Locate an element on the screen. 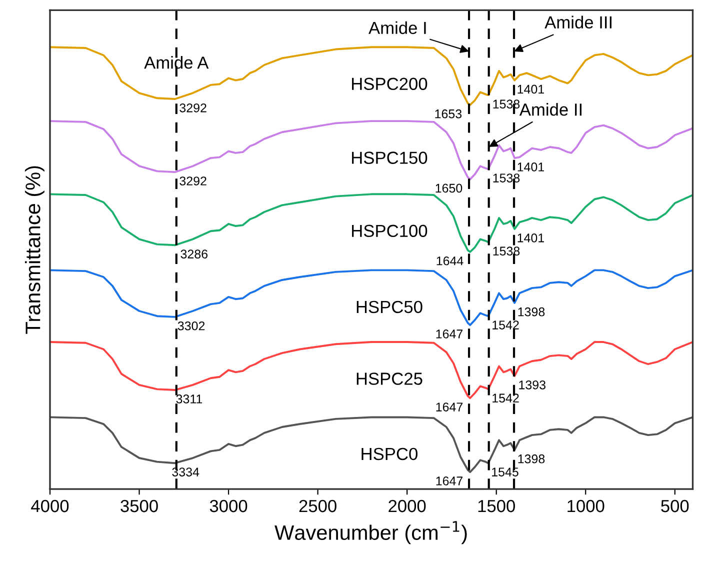 This screenshot has height=566, width=704. x-tick-label: 3500 is located at coordinates (139, 506).